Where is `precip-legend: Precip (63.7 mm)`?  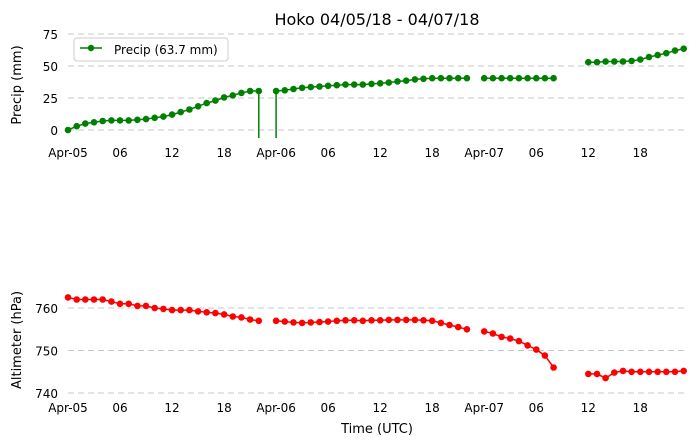
precip-legend: Precip (63.7 mm) is located at coordinates (151, 49).